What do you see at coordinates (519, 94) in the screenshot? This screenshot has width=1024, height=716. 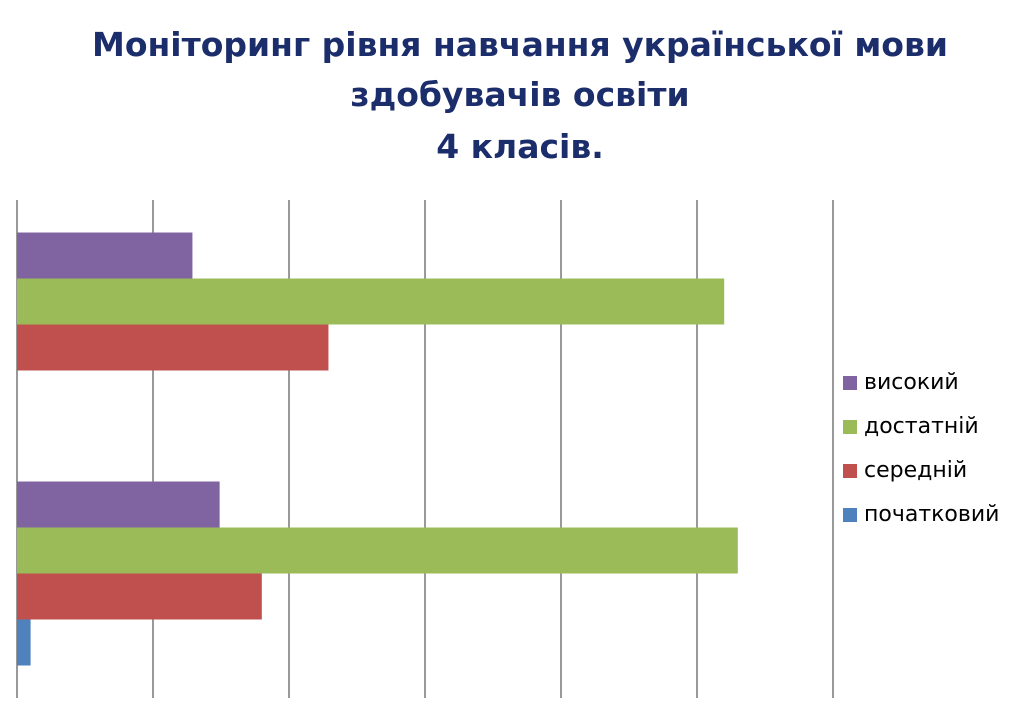 I see `chart-title: здобувачів освіти` at bounding box center [519, 94].